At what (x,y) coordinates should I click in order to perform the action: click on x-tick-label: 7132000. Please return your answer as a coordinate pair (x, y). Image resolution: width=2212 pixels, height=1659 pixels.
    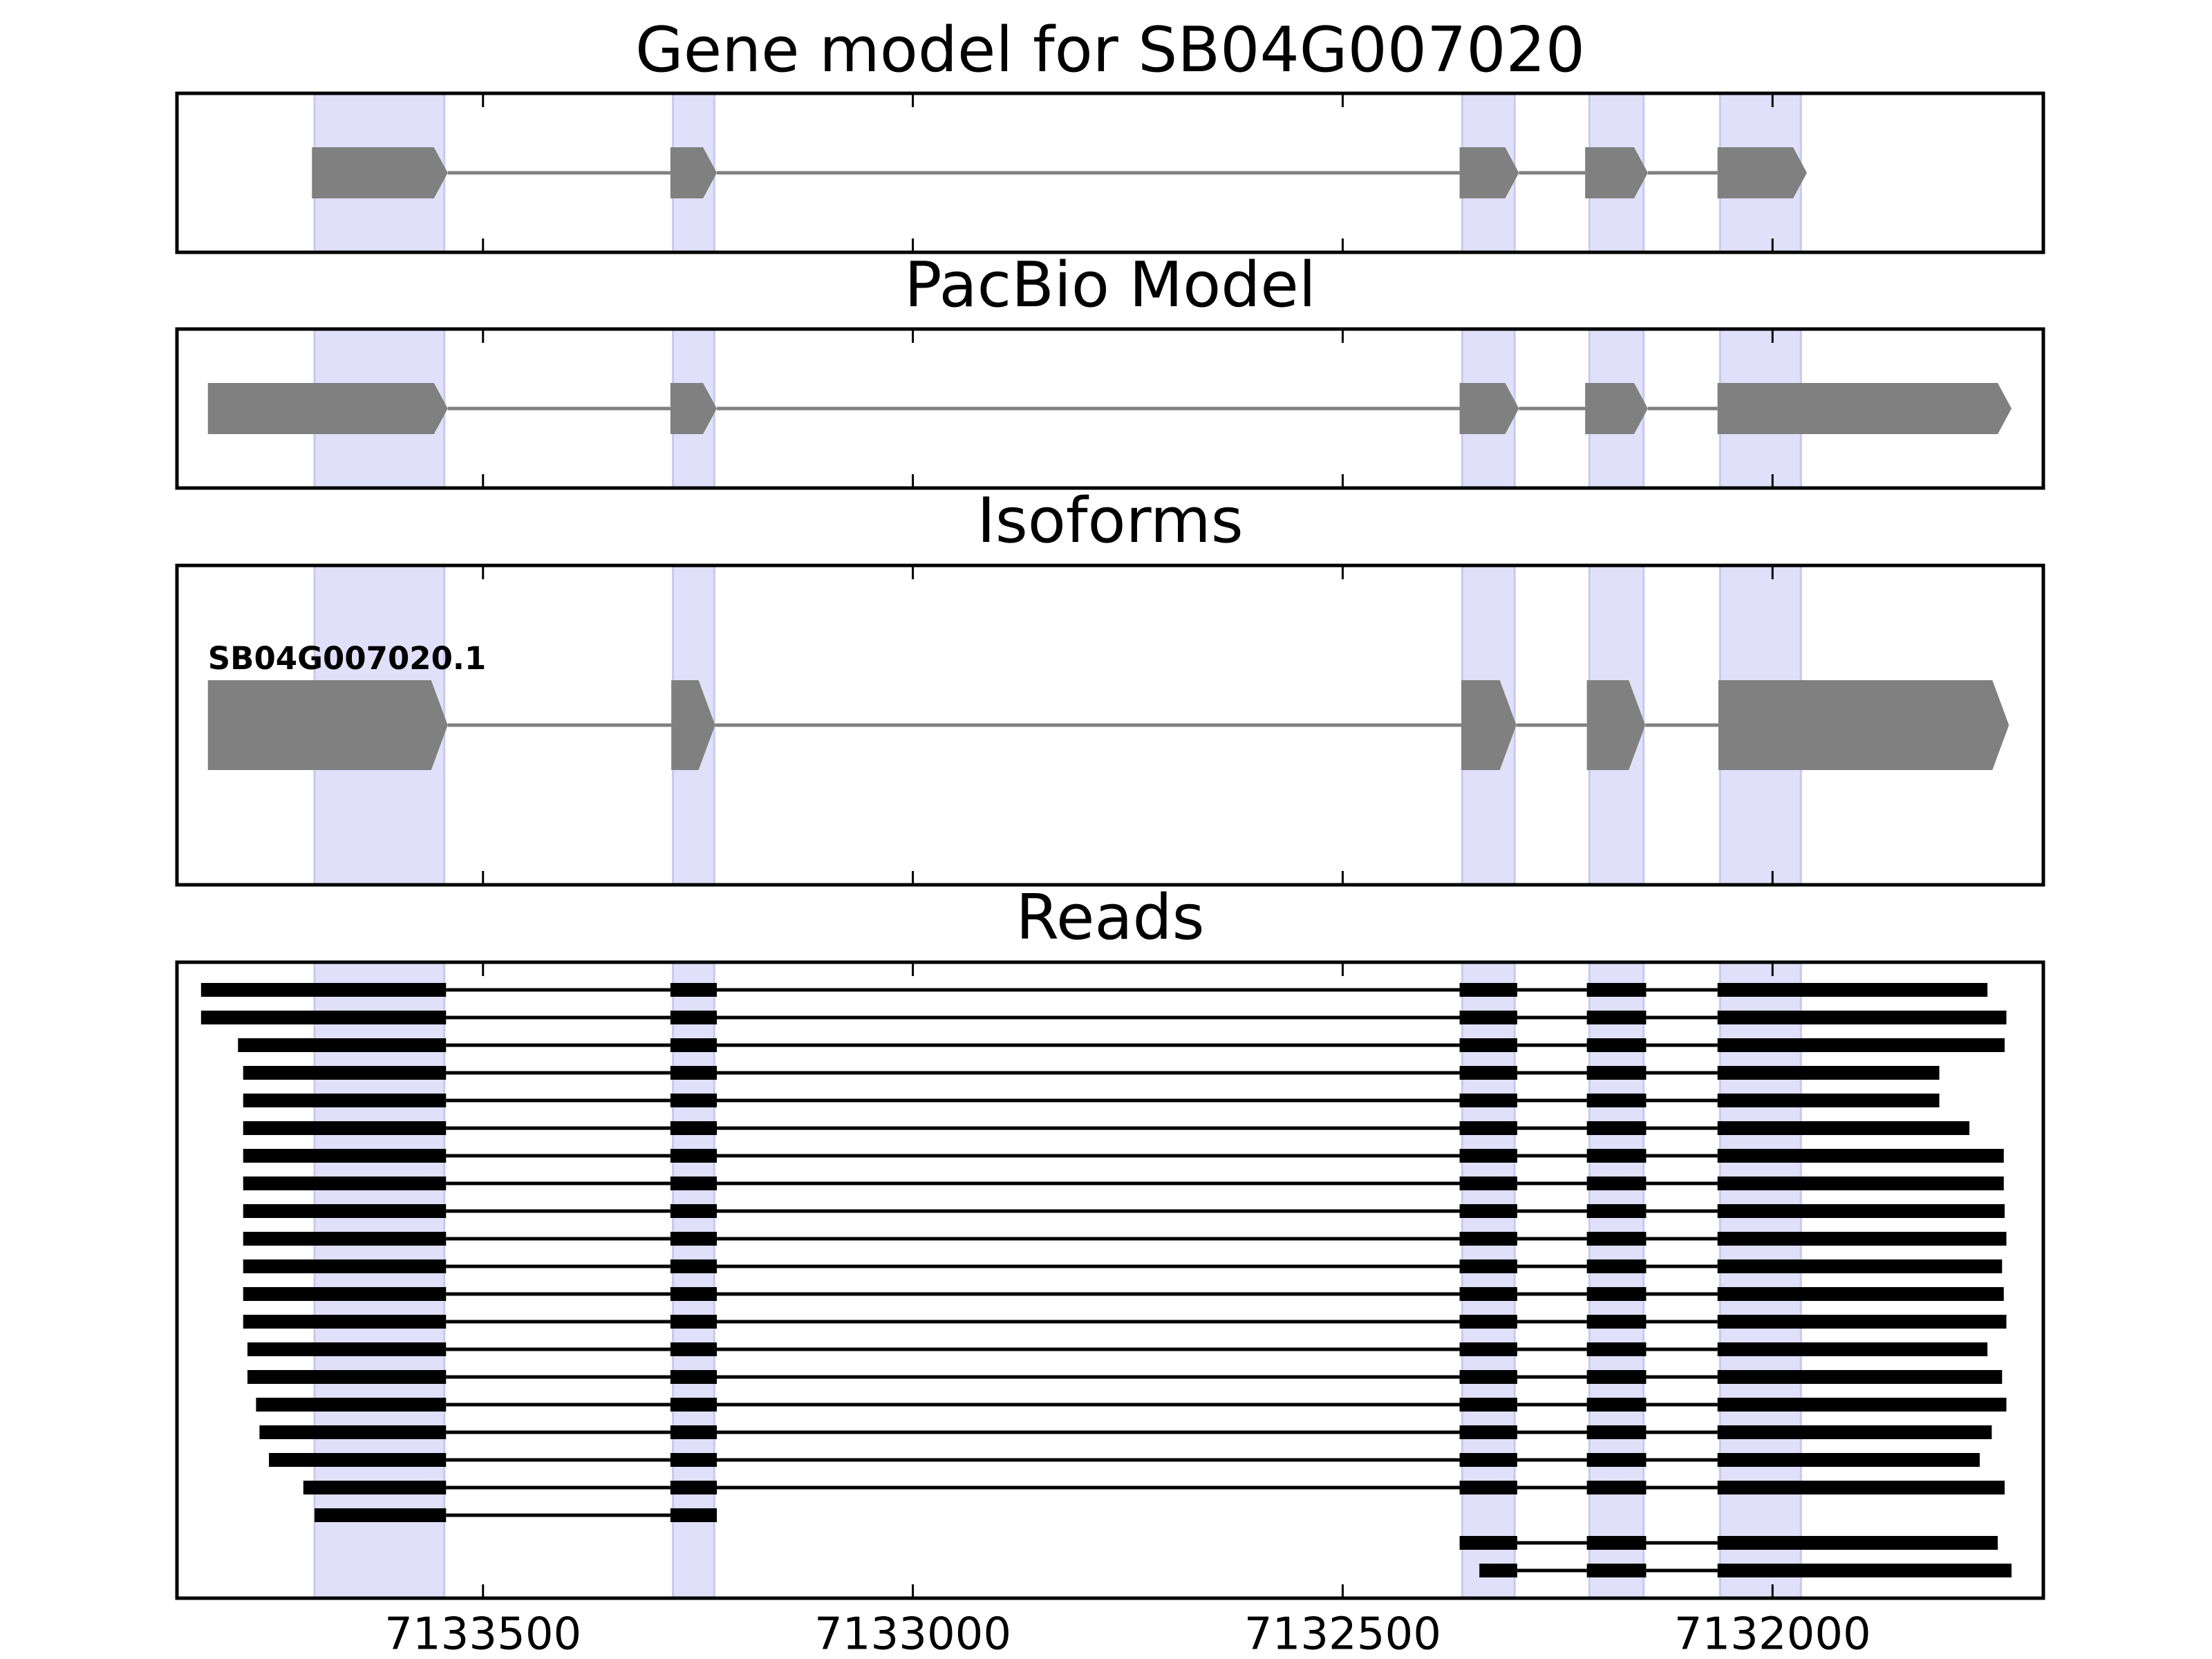
    Looking at the image, I should click on (1773, 1634).